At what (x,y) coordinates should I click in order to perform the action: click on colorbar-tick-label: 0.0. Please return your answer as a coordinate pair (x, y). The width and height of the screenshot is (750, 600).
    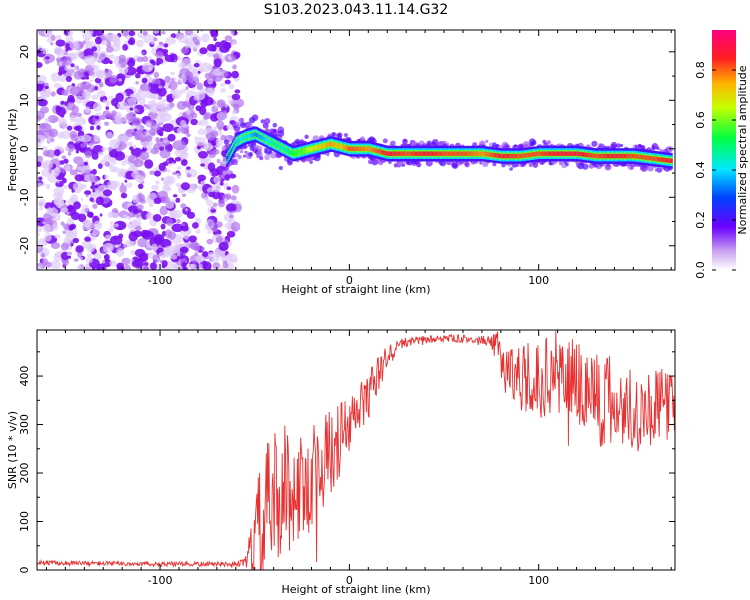
    Looking at the image, I should click on (700, 270).